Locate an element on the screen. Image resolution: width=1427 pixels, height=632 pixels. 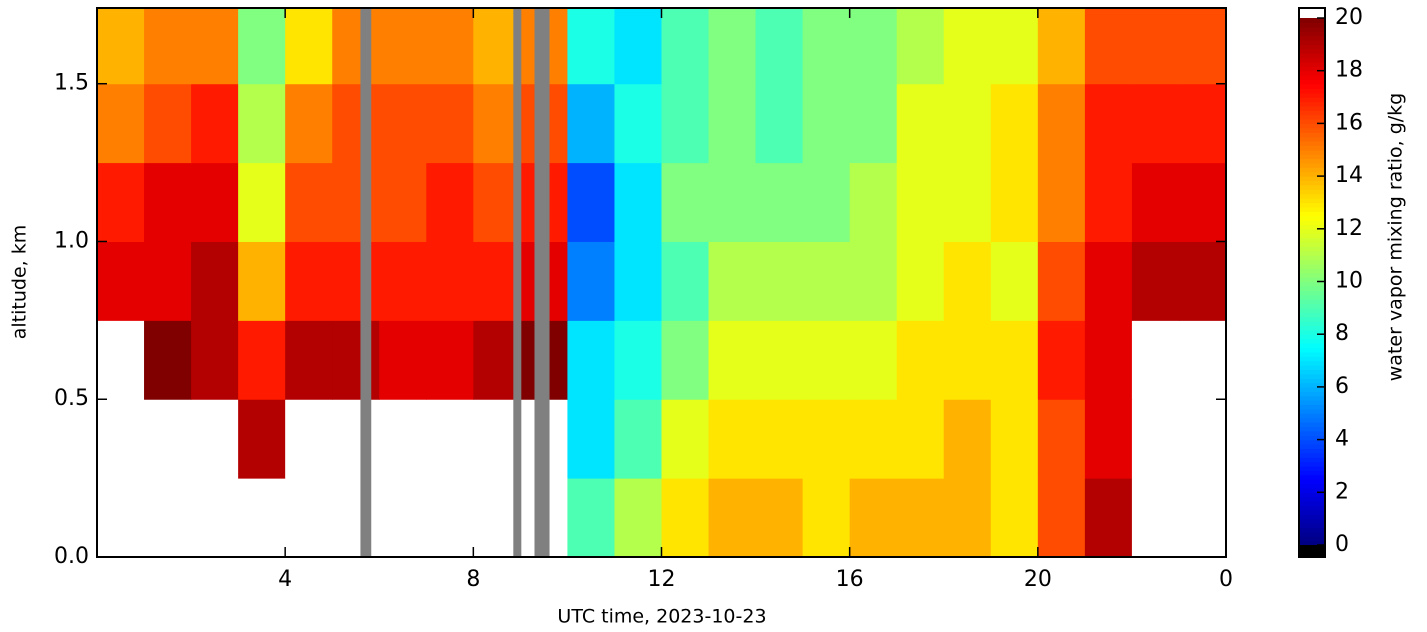
colorbar-tick-label: 4 is located at coordinates (1342, 439).